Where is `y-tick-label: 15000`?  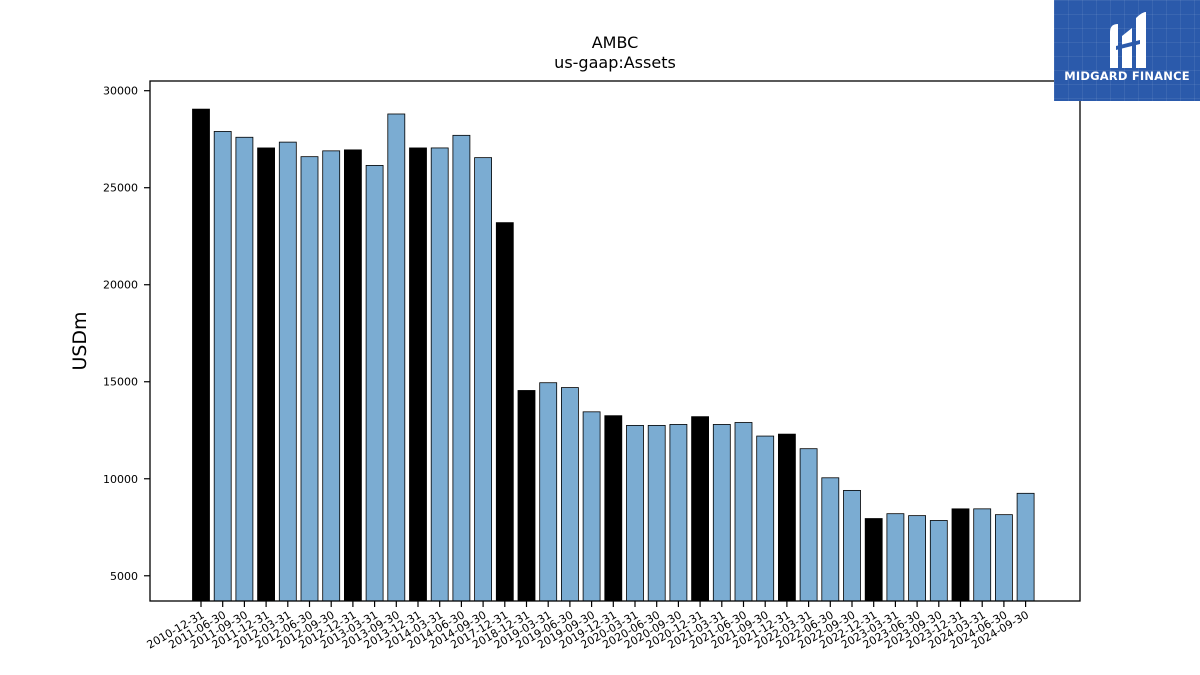 y-tick-label: 15000 is located at coordinates (120, 382).